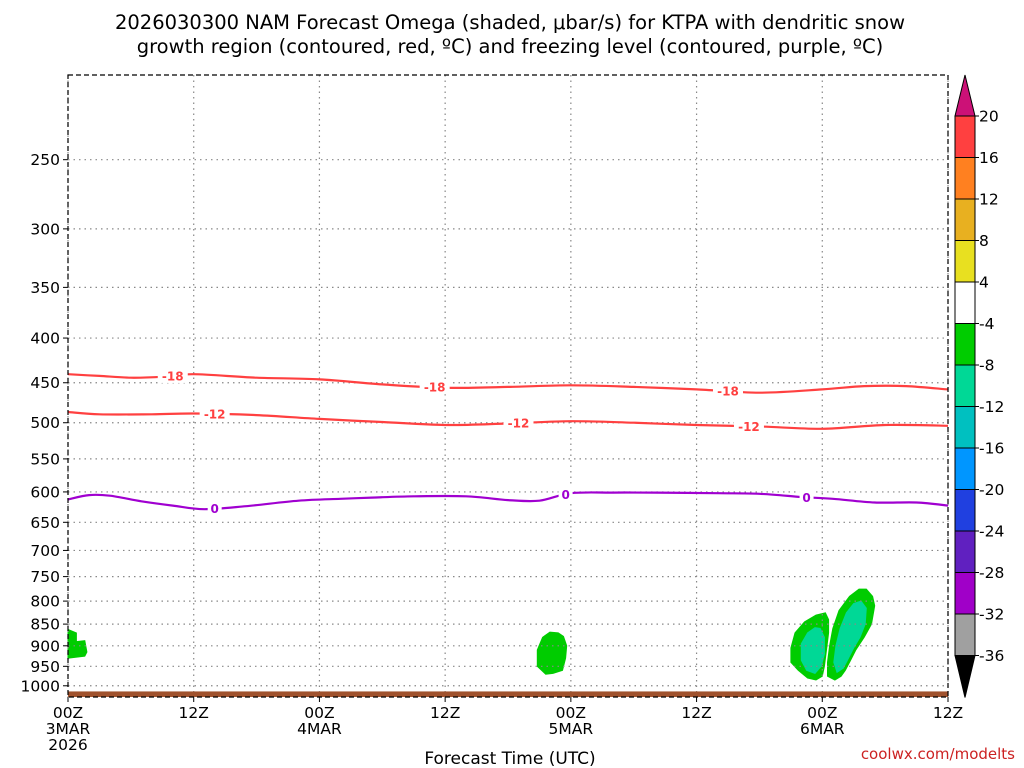  Describe the element at coordinates (45, 492) in the screenshot. I see `y-tick-label-600: 600` at that location.